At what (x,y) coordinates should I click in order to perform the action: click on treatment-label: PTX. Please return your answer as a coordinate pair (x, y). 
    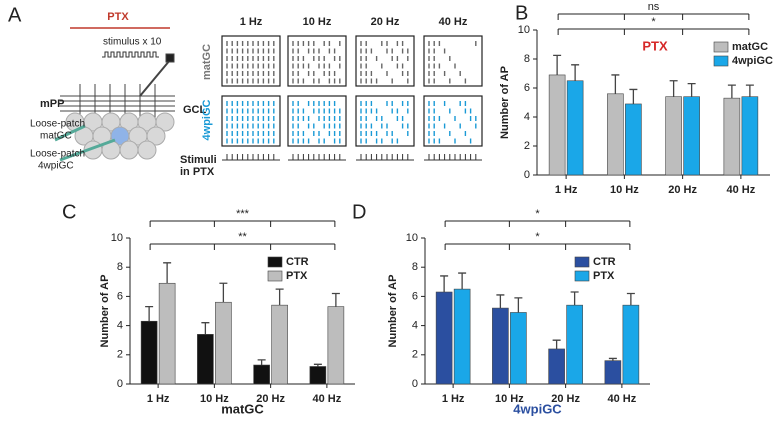
    Looking at the image, I should click on (118, 17).